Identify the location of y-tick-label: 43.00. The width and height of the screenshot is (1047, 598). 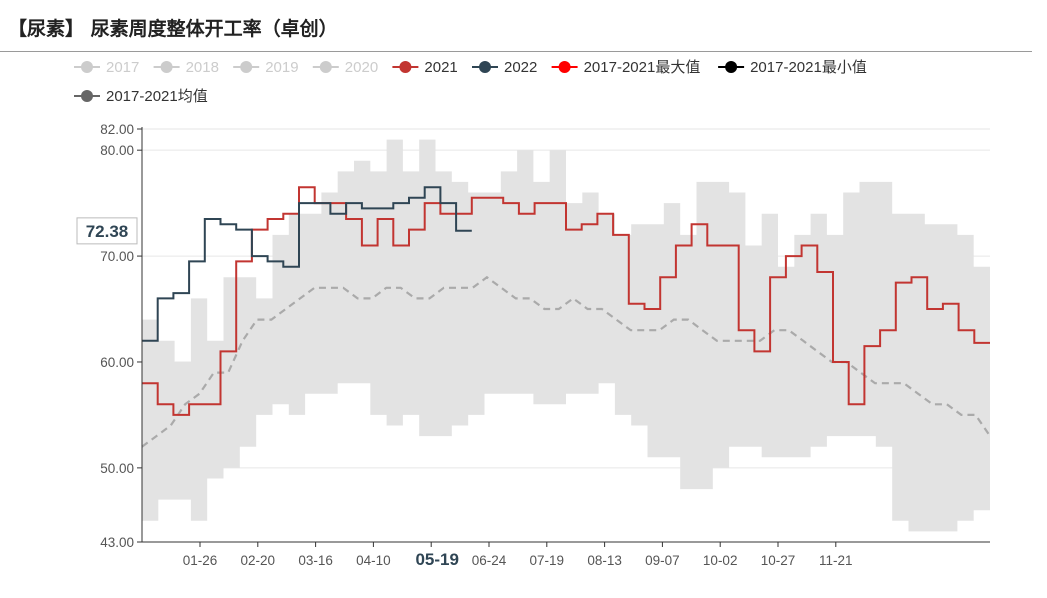
(117, 542).